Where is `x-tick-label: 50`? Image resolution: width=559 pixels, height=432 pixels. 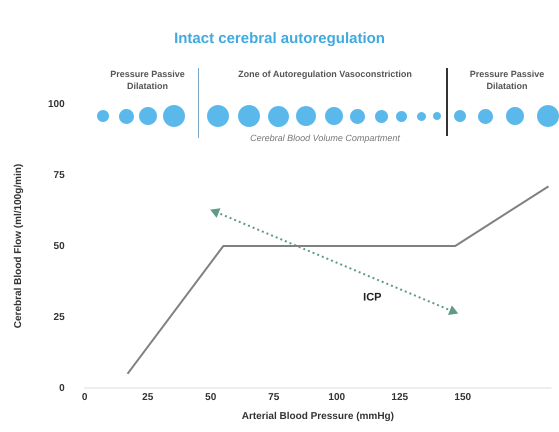
x-tick-label: 50 is located at coordinates (211, 397).